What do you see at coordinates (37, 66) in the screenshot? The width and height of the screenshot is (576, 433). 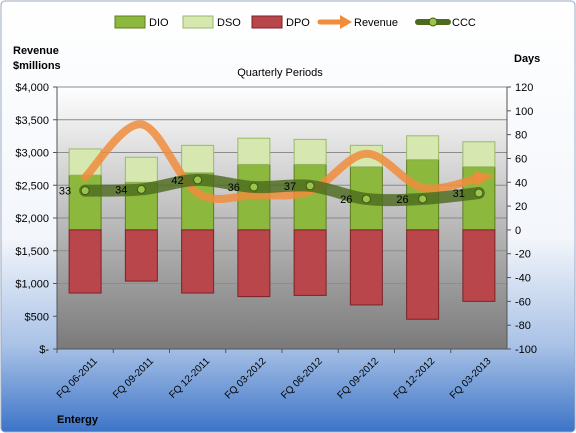 I see `left-axis-label-line2: $millions` at bounding box center [37, 66].